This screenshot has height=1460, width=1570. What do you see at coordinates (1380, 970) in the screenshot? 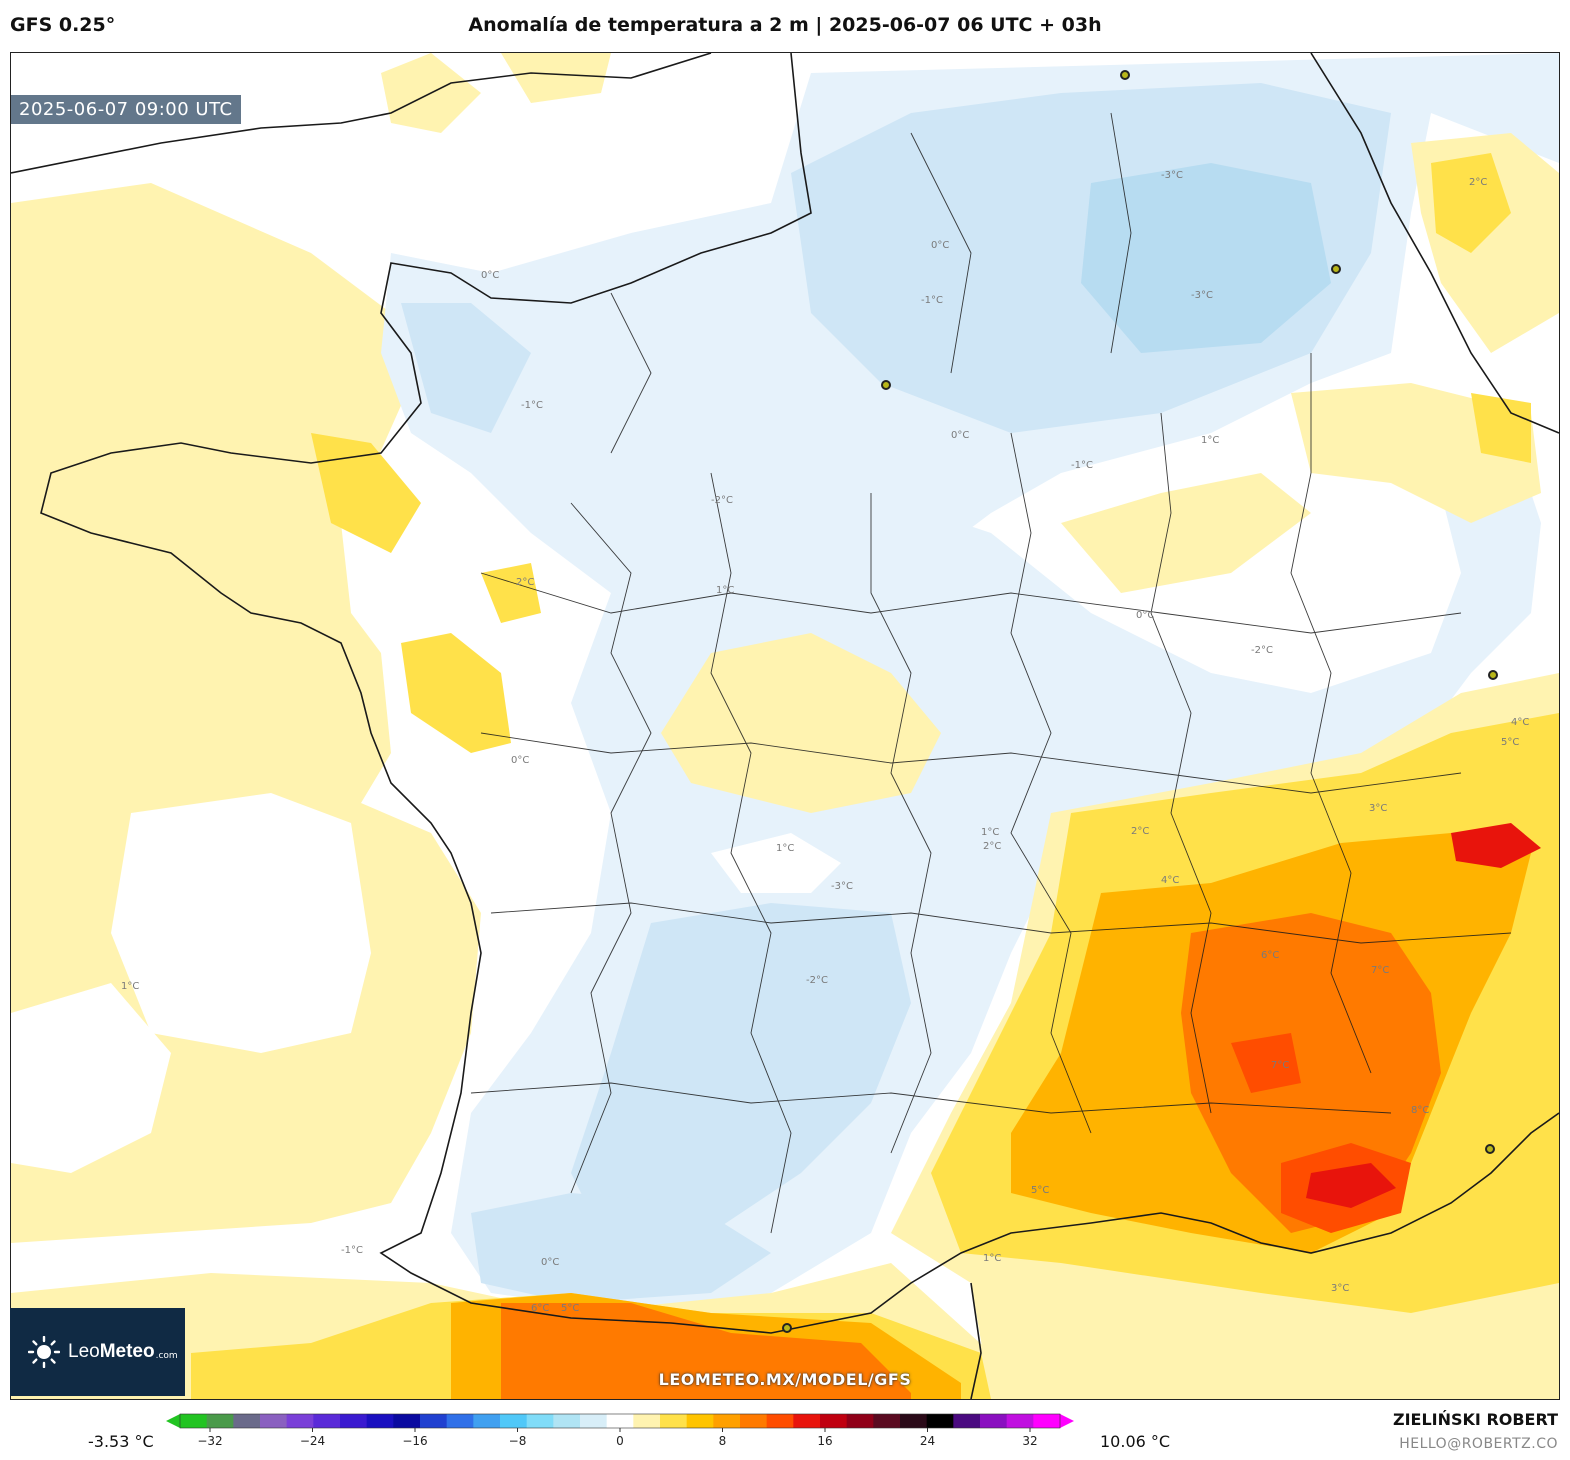
I see `contour-label: 7°C` at bounding box center [1380, 970].